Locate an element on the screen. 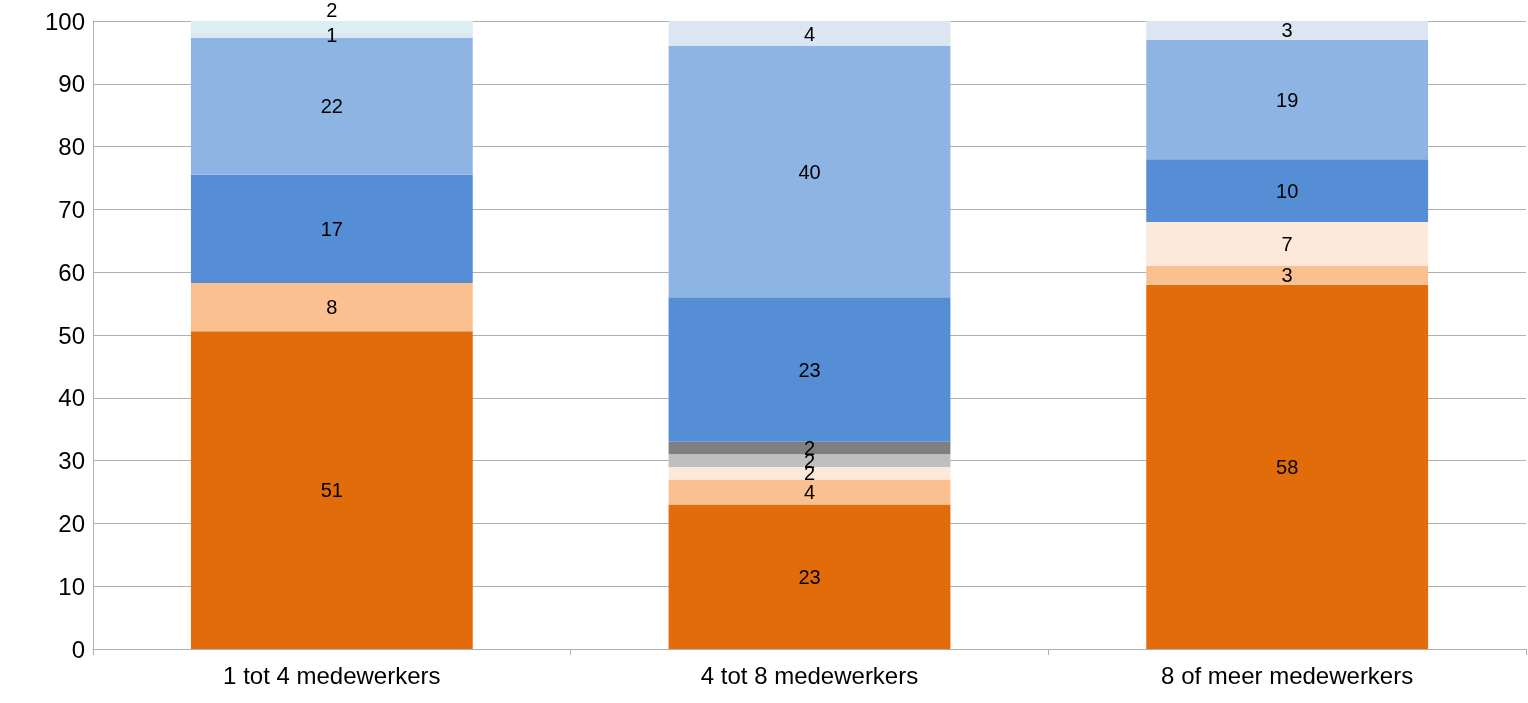  y-tick-label: 80 is located at coordinates (71, 147).